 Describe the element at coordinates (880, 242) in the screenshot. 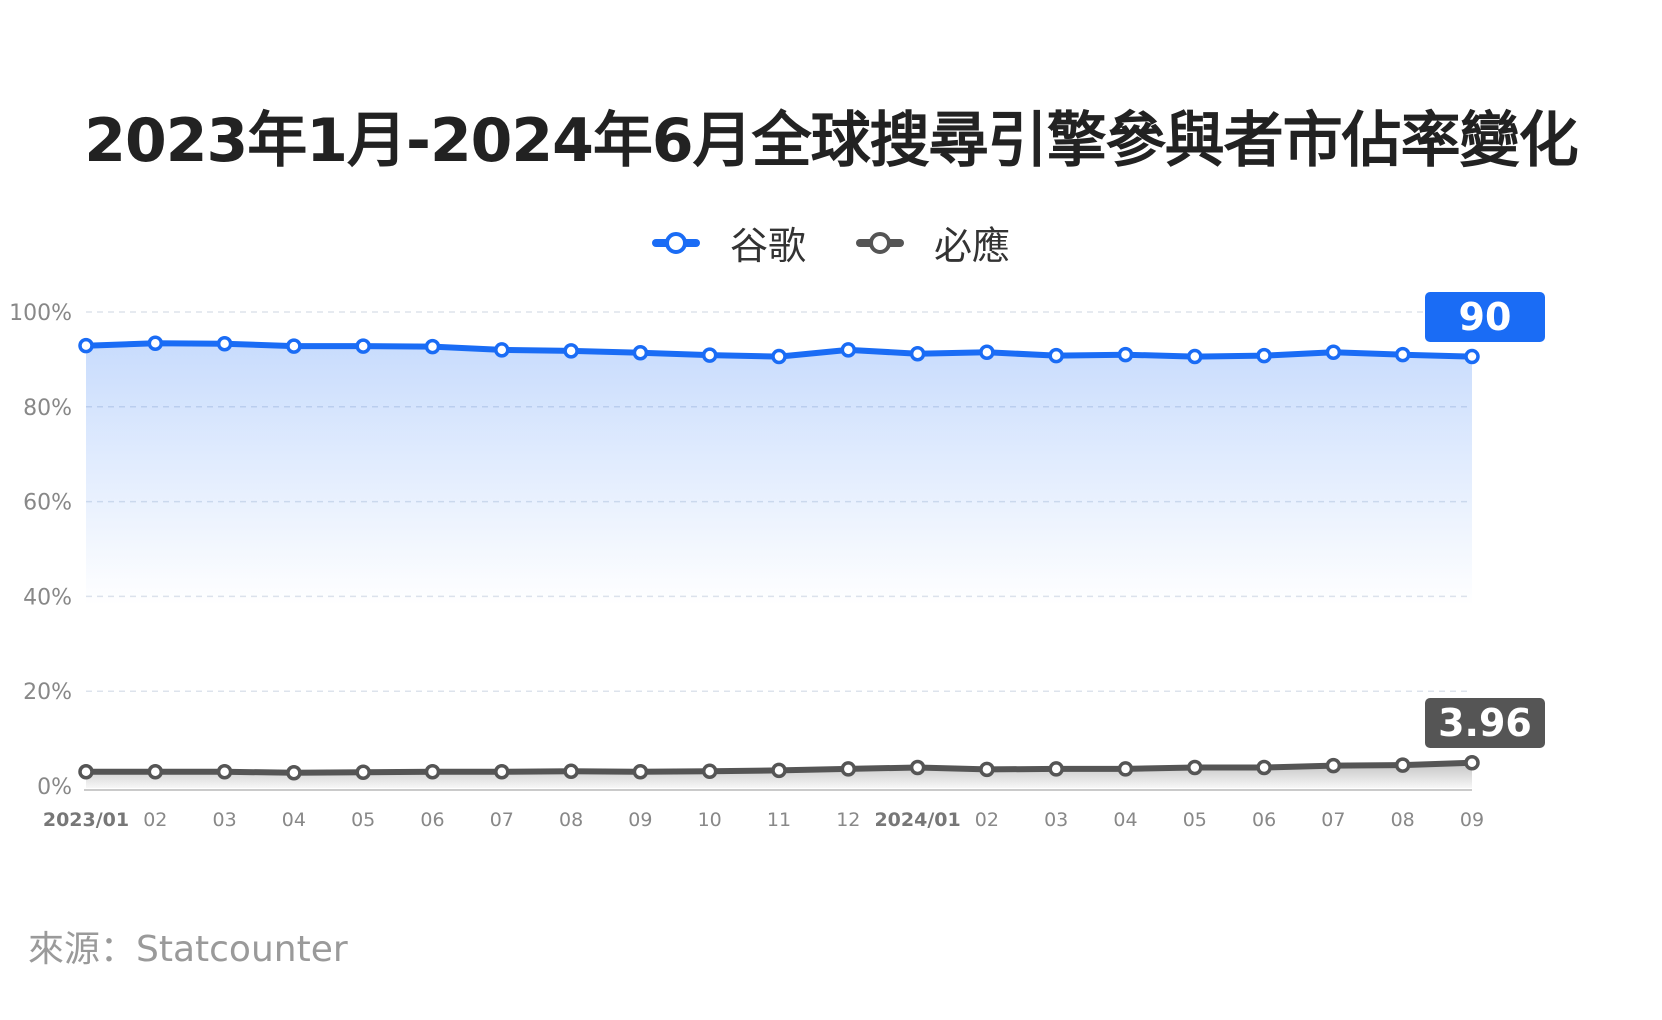

I see `legend-swatch-bing` at that location.